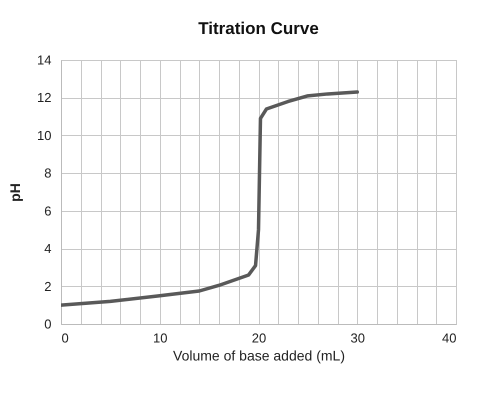 The height and width of the screenshot is (396, 496). What do you see at coordinates (48, 324) in the screenshot?
I see `y-tick-label: 0` at bounding box center [48, 324].